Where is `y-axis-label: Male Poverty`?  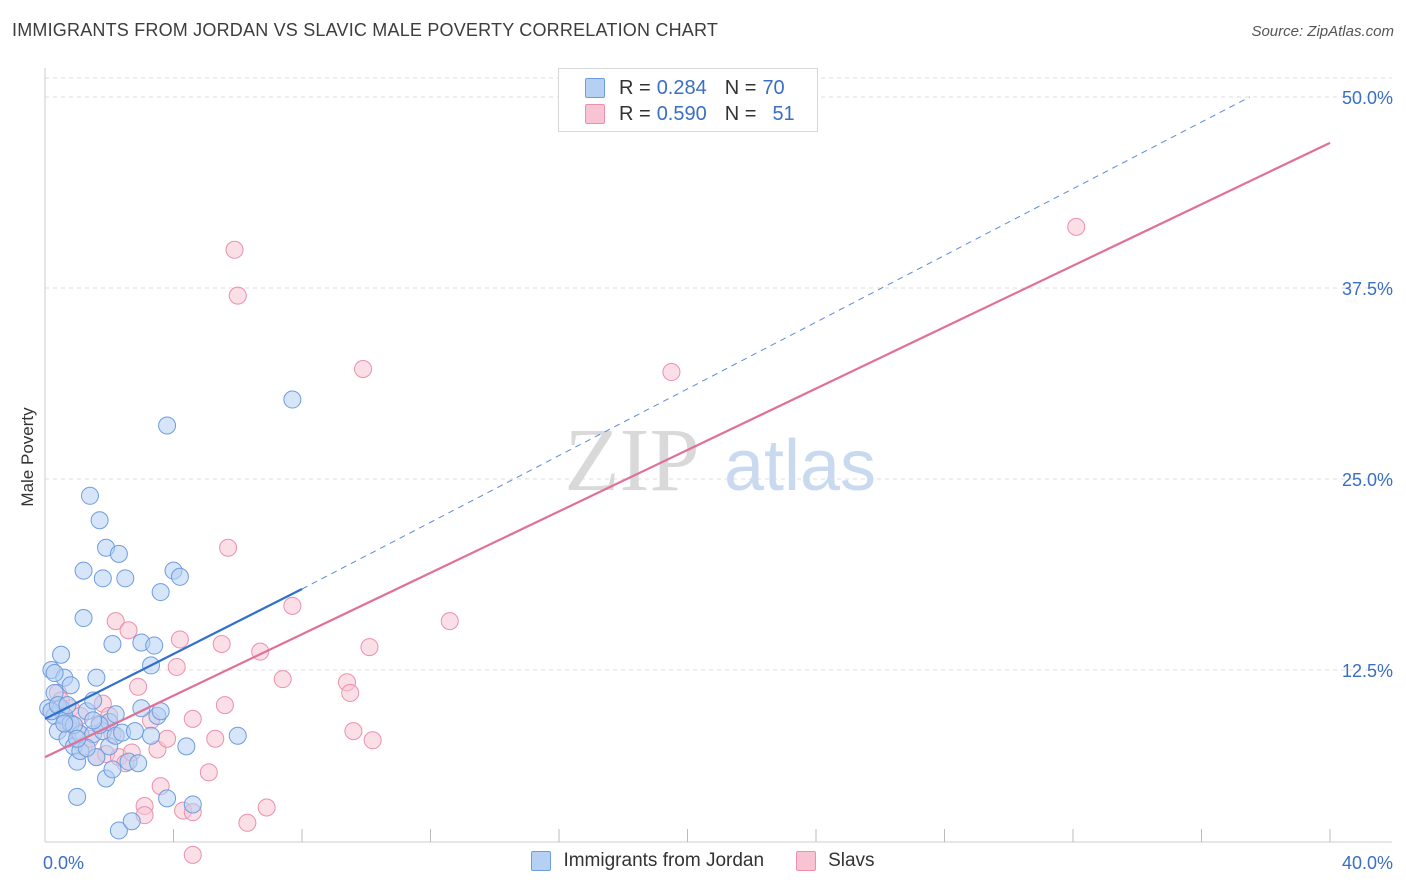 y-axis-label: Male Poverty is located at coordinates (27, 457).